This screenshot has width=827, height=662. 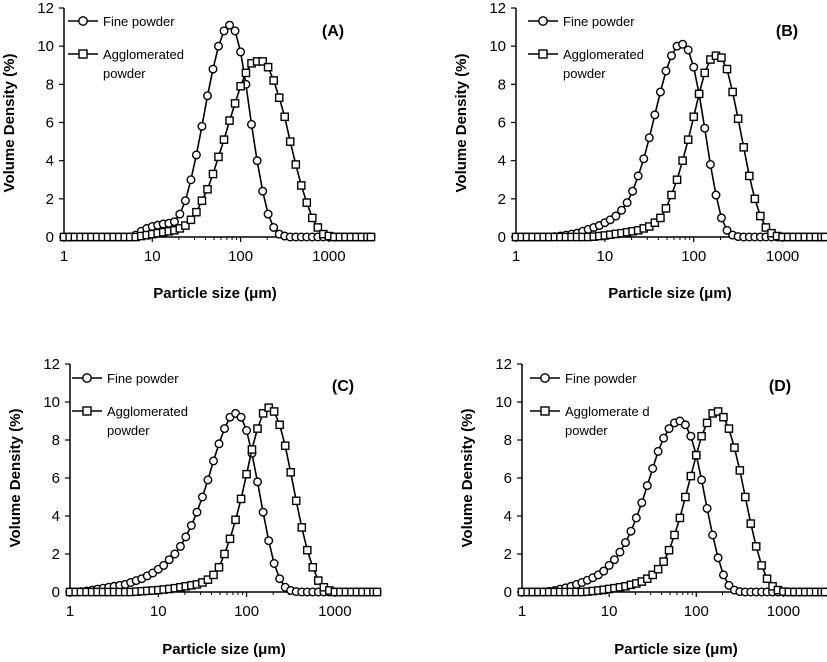 I want to click on x-tick-label: 100, so click(x=240, y=256).